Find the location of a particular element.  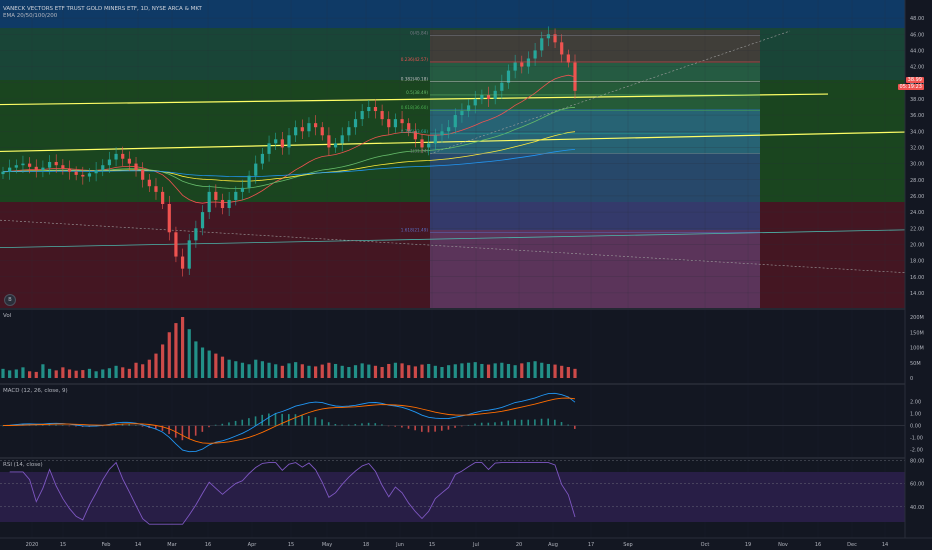

volume-tick-label: 200M is located at coordinates (917, 318).